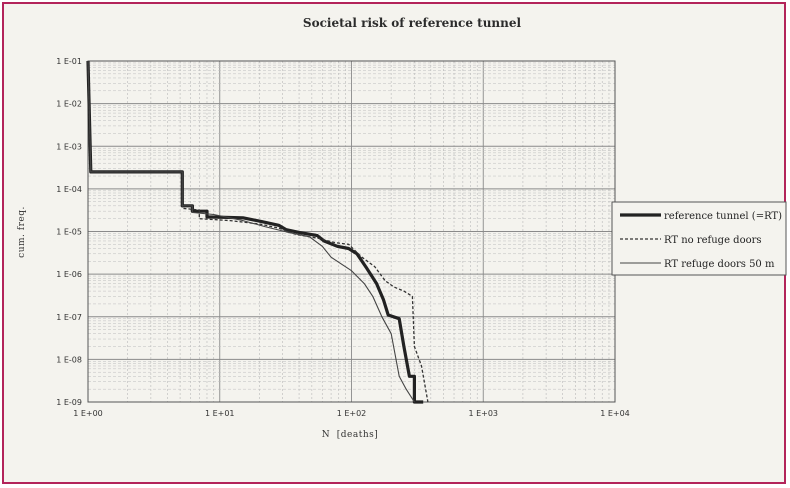 The image size is (790, 488). What do you see at coordinates (69, 189) in the screenshot?
I see `y-tick-label: 1 E-04` at bounding box center [69, 189].